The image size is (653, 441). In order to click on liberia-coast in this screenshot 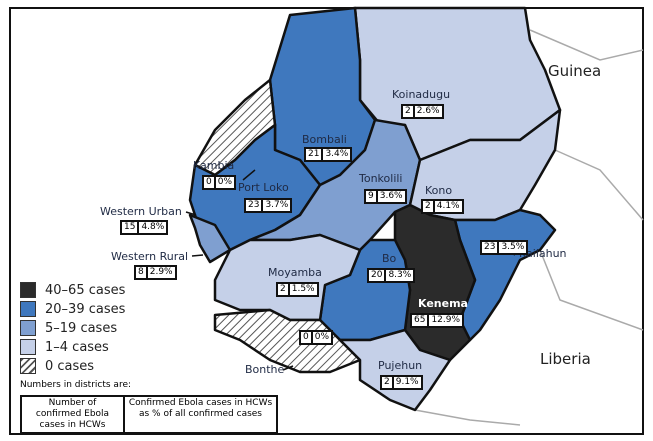, I will do `click(467, 417)`.